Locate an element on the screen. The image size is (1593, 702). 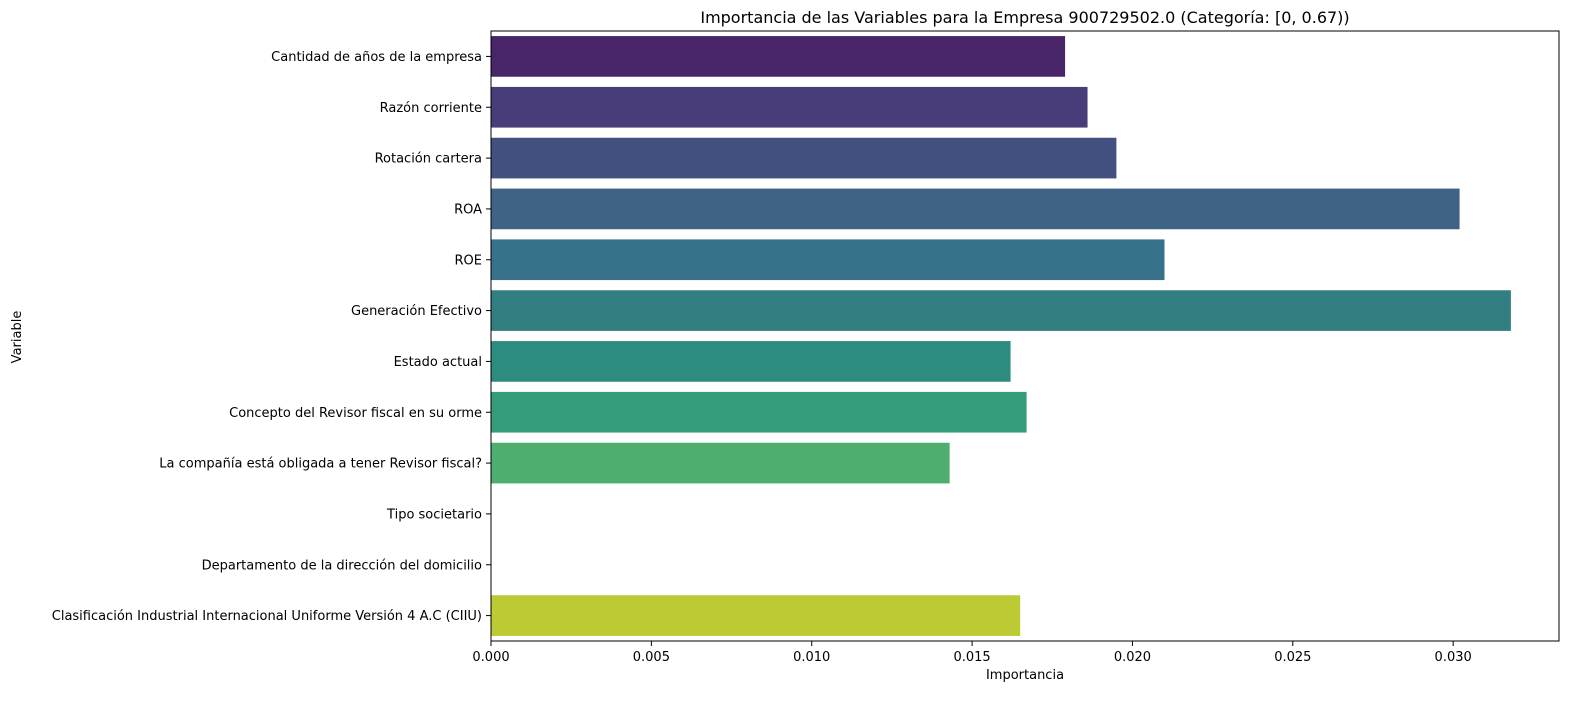
x-ticks: 0.000 0.005 0.010 0.015 0.020 0.025 0.030 is located at coordinates (972, 653).